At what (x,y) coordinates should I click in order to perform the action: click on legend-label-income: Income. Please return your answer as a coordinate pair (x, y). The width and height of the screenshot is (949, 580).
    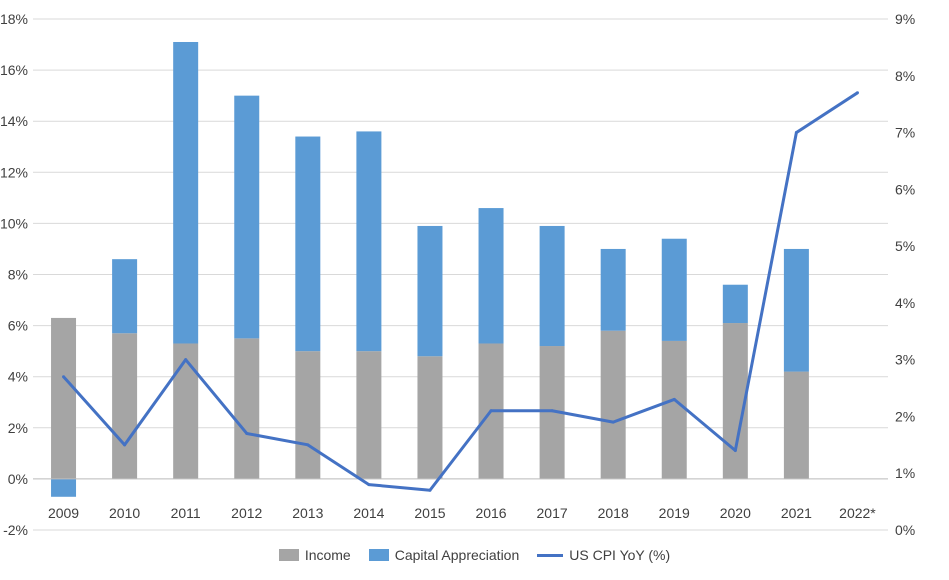
    Looking at the image, I should click on (327, 555).